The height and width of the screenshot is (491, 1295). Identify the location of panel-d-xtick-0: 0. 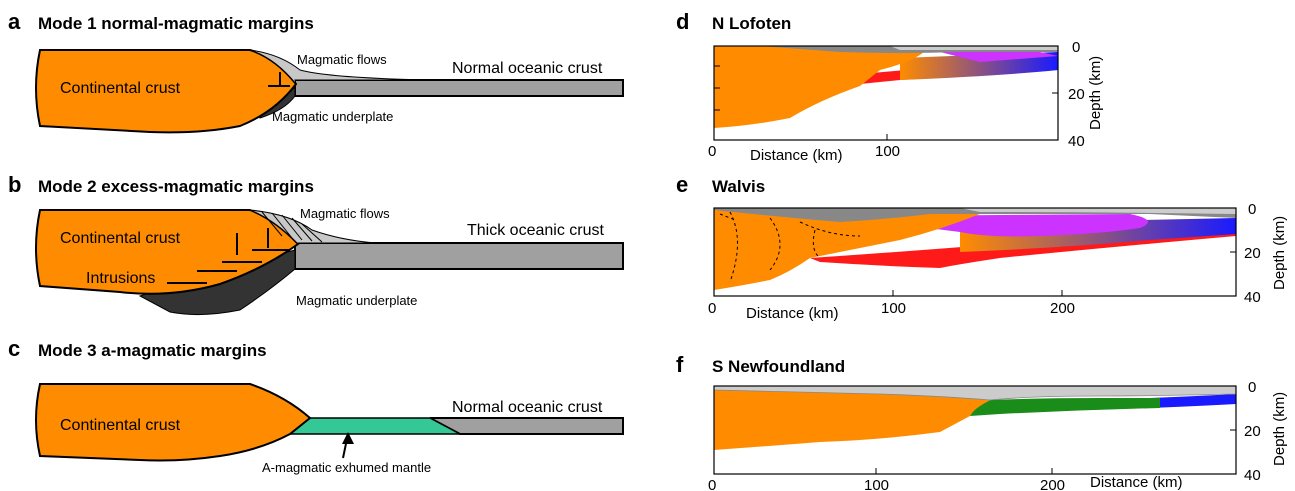
(712, 151).